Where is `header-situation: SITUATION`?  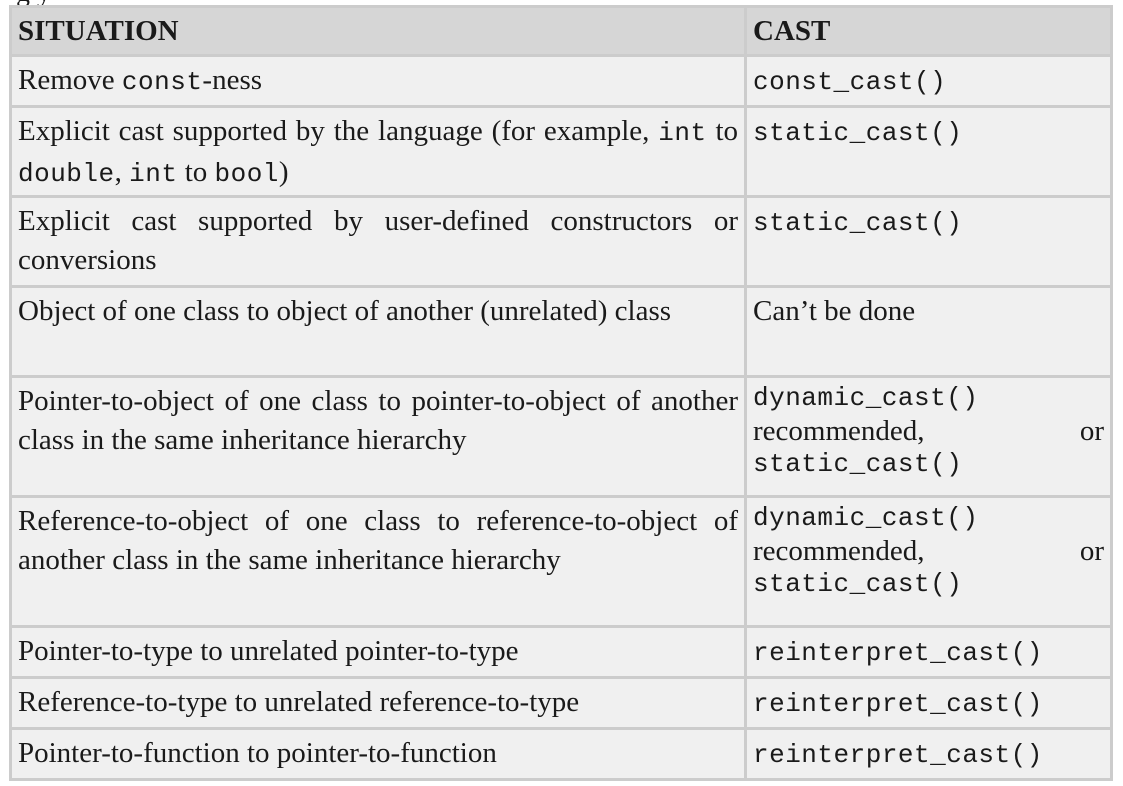
header-situation: SITUATION is located at coordinates (378, 31).